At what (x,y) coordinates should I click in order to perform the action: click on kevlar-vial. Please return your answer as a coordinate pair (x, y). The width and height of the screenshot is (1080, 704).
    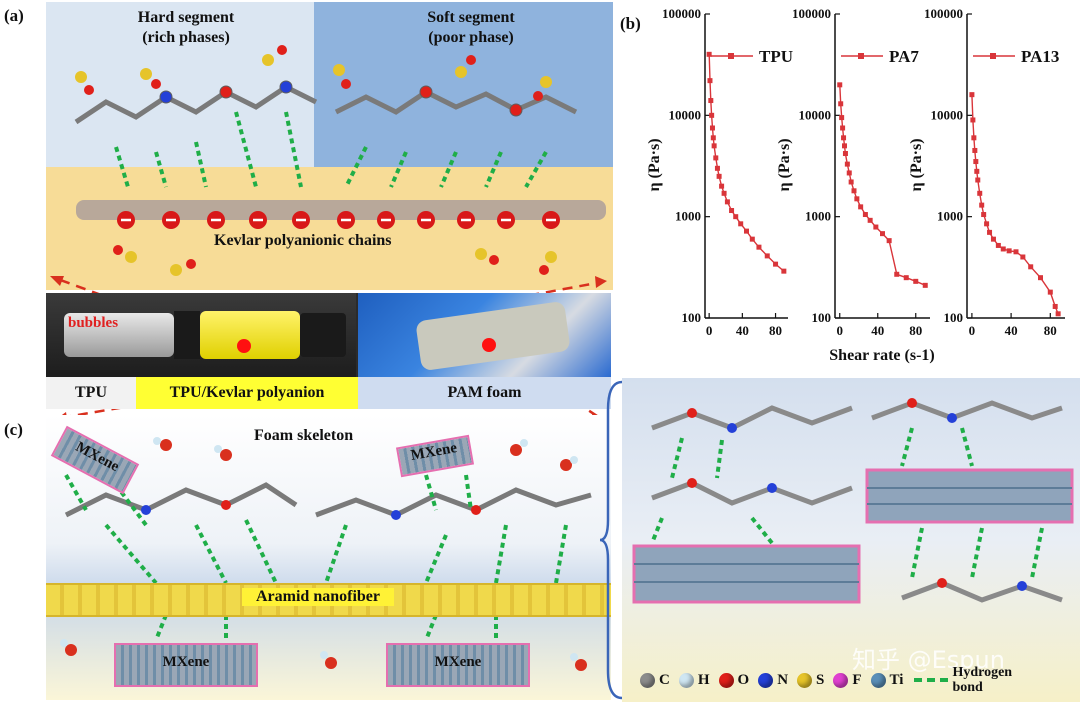
    Looking at the image, I should click on (250, 335).